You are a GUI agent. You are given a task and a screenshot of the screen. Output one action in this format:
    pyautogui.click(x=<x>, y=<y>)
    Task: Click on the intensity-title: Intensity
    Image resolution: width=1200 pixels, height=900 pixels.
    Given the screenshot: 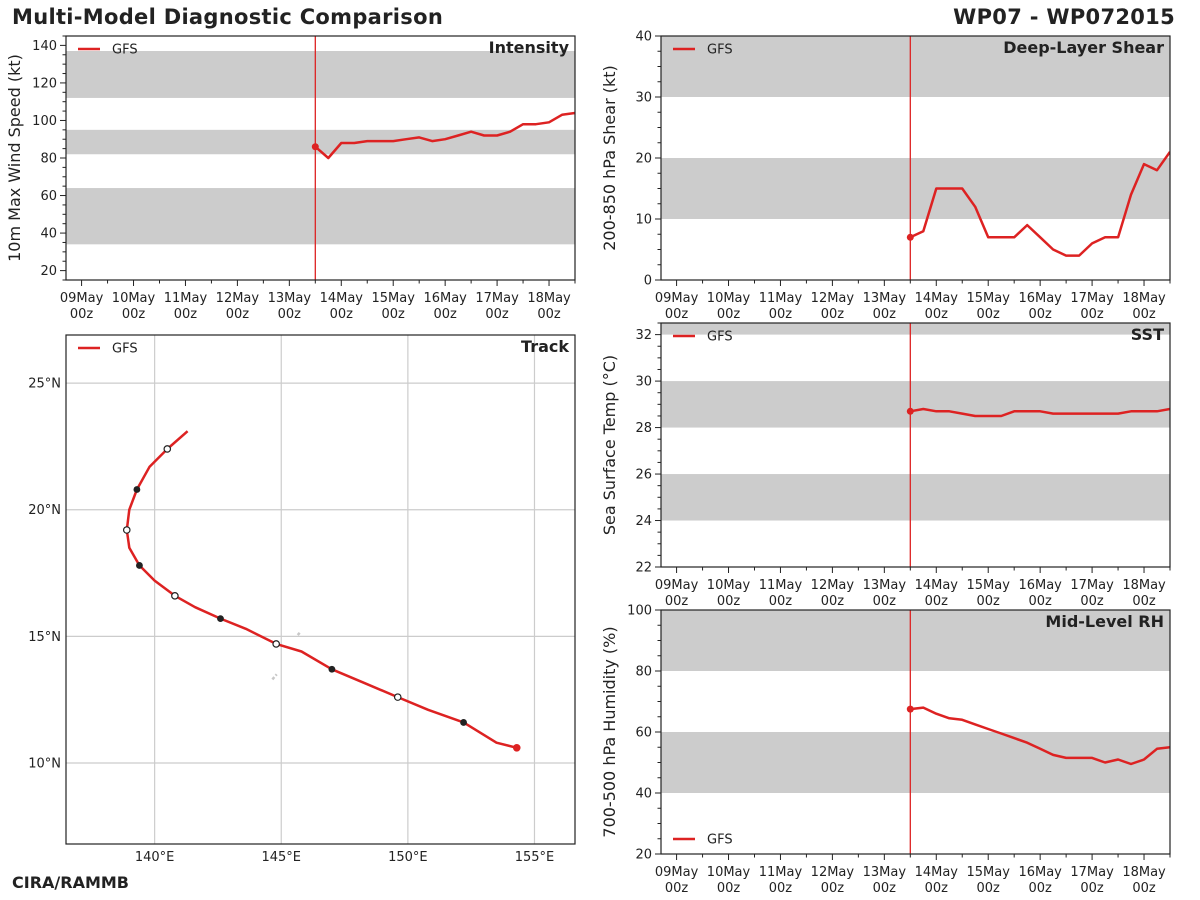 What is the action you would take?
    pyautogui.click(x=529, y=47)
    